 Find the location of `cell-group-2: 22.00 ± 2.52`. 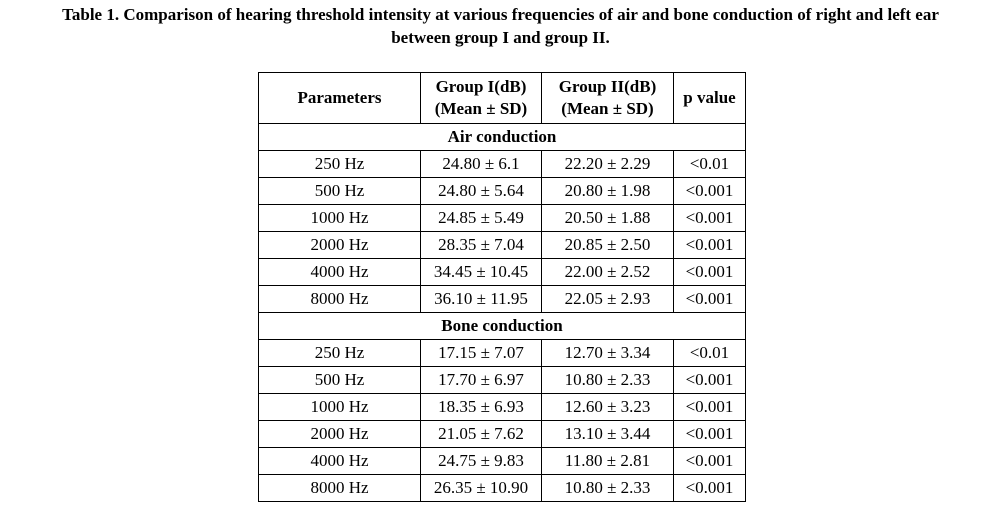

cell-group-2: 22.00 ± 2.52 is located at coordinates (607, 272).